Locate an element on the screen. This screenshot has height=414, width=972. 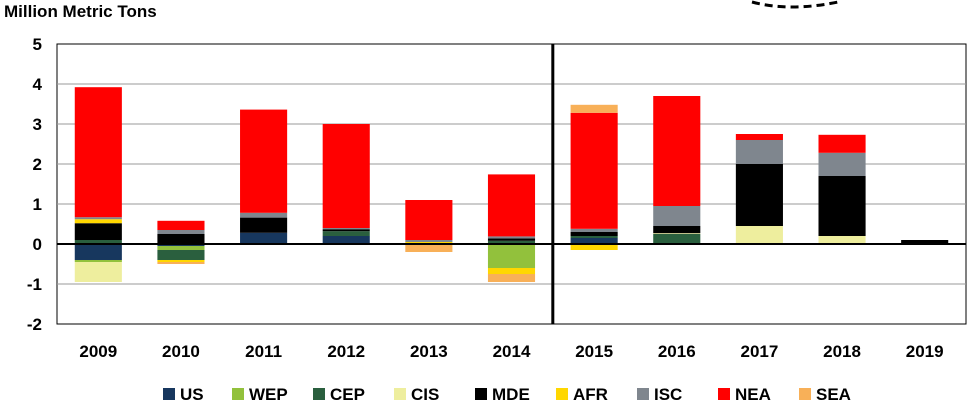
x-tick-label: 2009 is located at coordinates (98, 351).